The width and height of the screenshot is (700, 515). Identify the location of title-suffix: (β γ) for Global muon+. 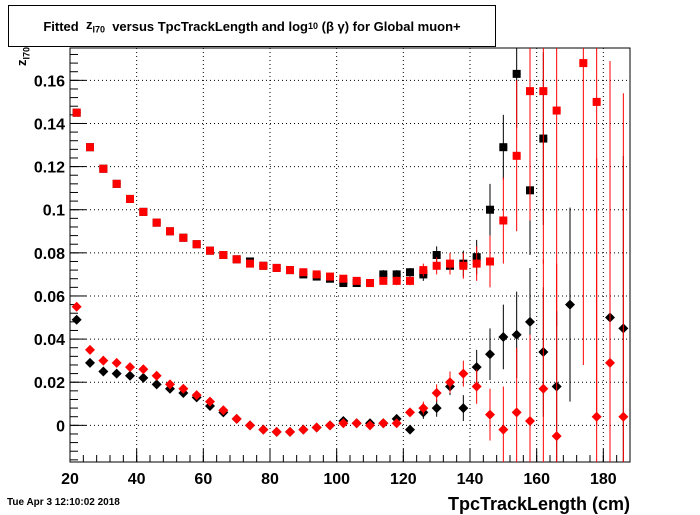
(391, 26).